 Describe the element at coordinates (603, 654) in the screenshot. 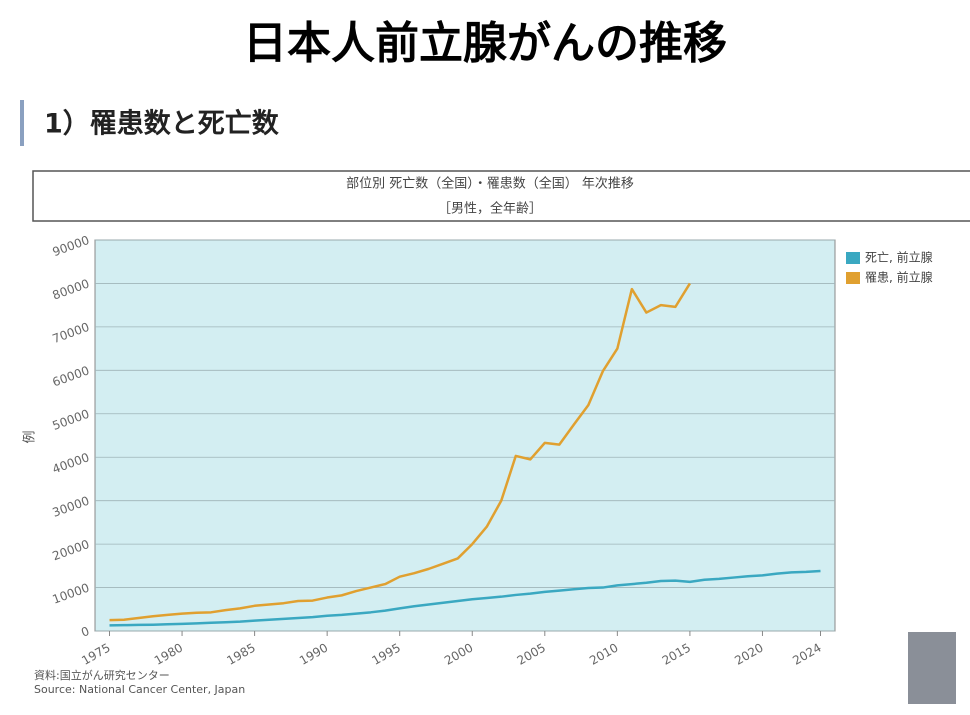

I see `x-tick-label: 2010` at that location.